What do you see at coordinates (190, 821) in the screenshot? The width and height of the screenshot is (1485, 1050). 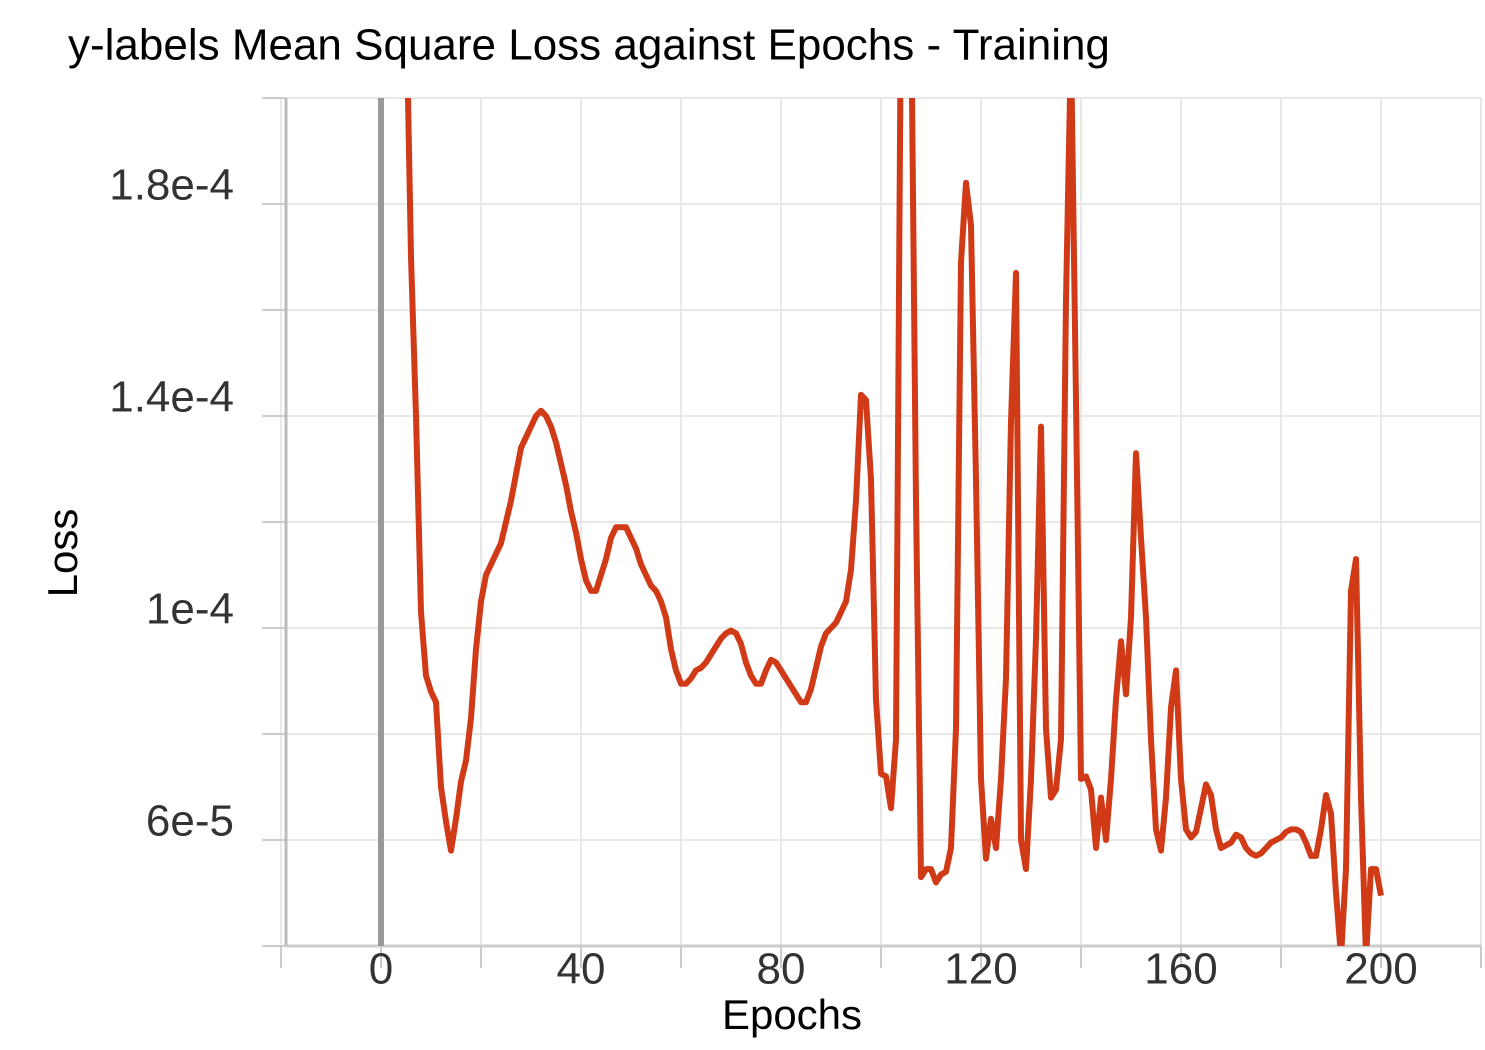 I see `y-tick-label: 6e-5` at bounding box center [190, 821].